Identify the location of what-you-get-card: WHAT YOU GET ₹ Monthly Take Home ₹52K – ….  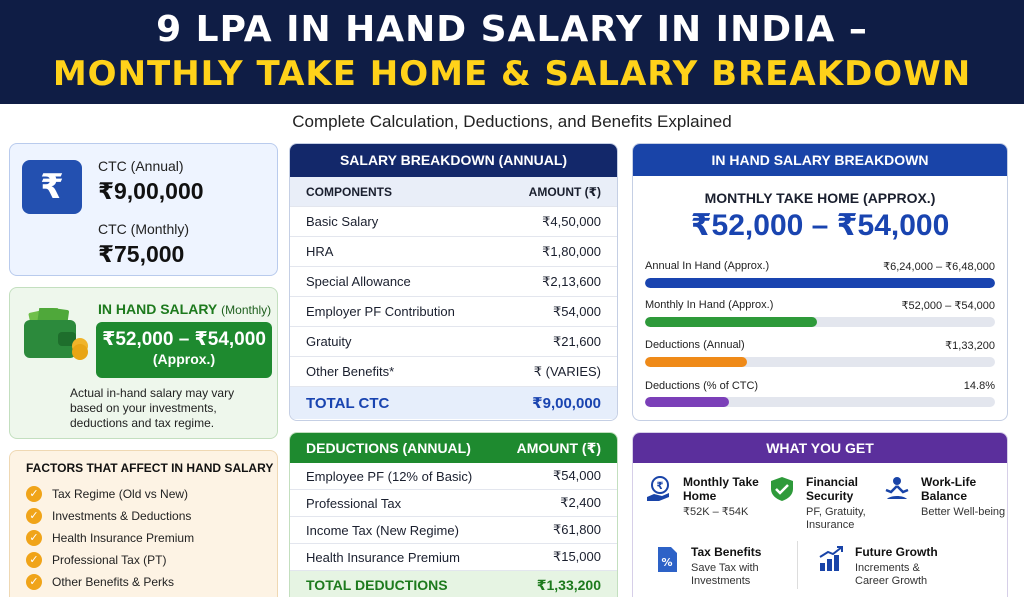
(820, 514).